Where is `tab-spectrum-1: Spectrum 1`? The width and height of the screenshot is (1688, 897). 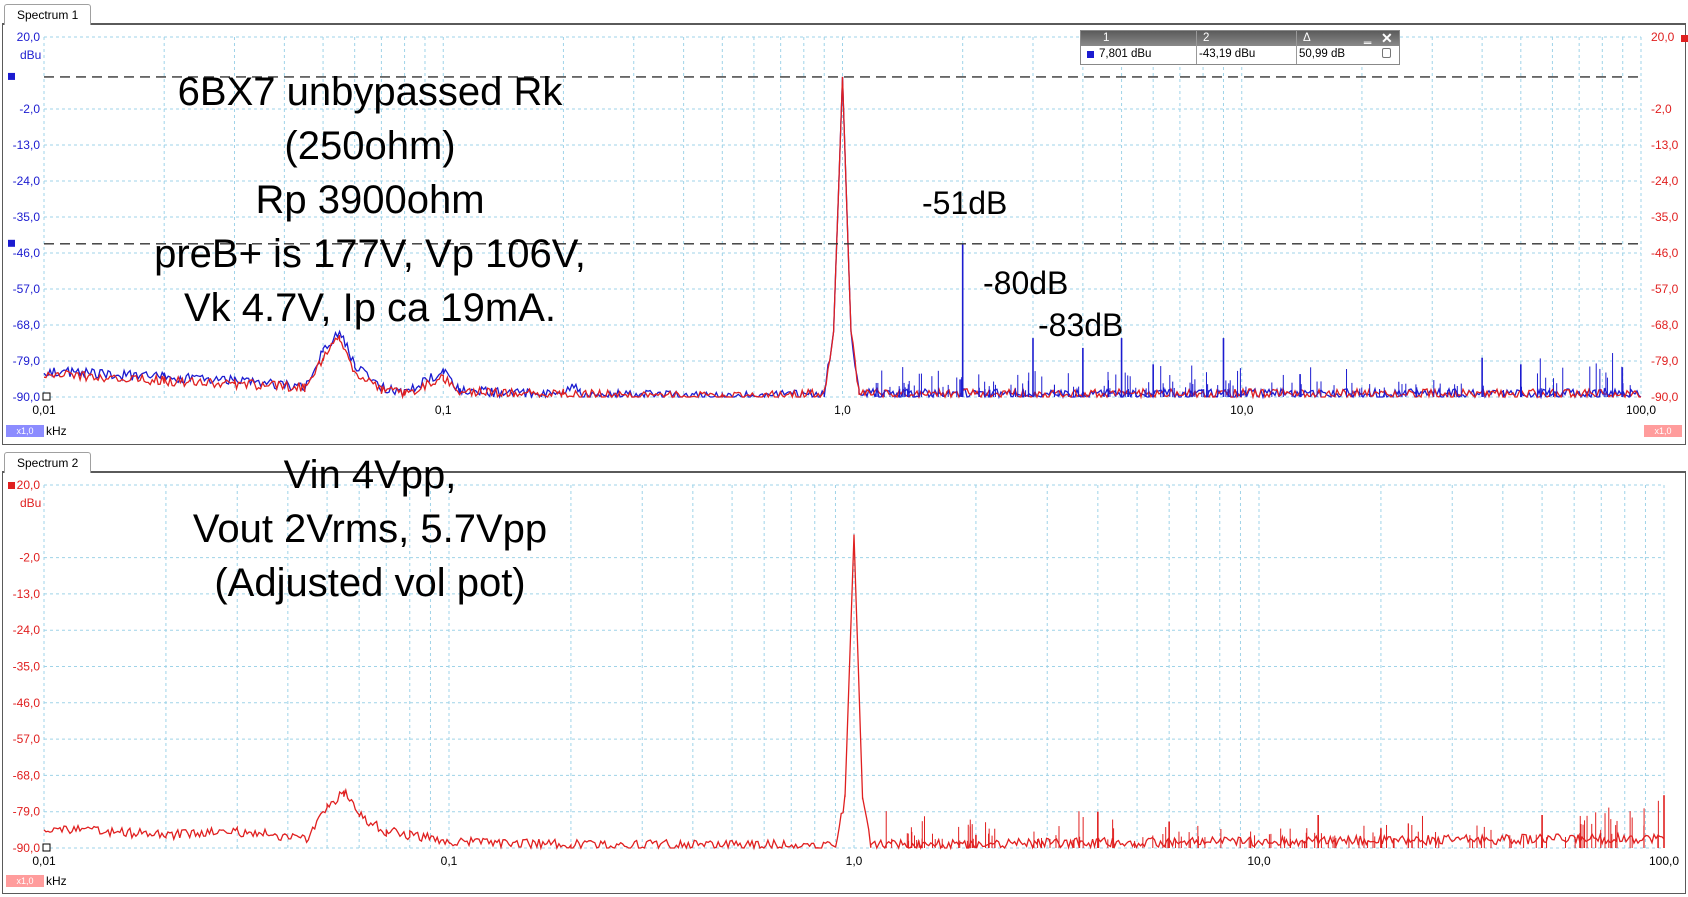 tab-spectrum-1: Spectrum 1 is located at coordinates (48, 14).